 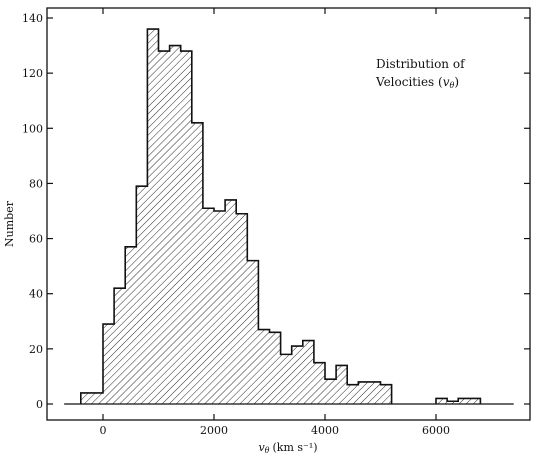 I want to click on y-axis-label: Number, so click(x=9, y=223).